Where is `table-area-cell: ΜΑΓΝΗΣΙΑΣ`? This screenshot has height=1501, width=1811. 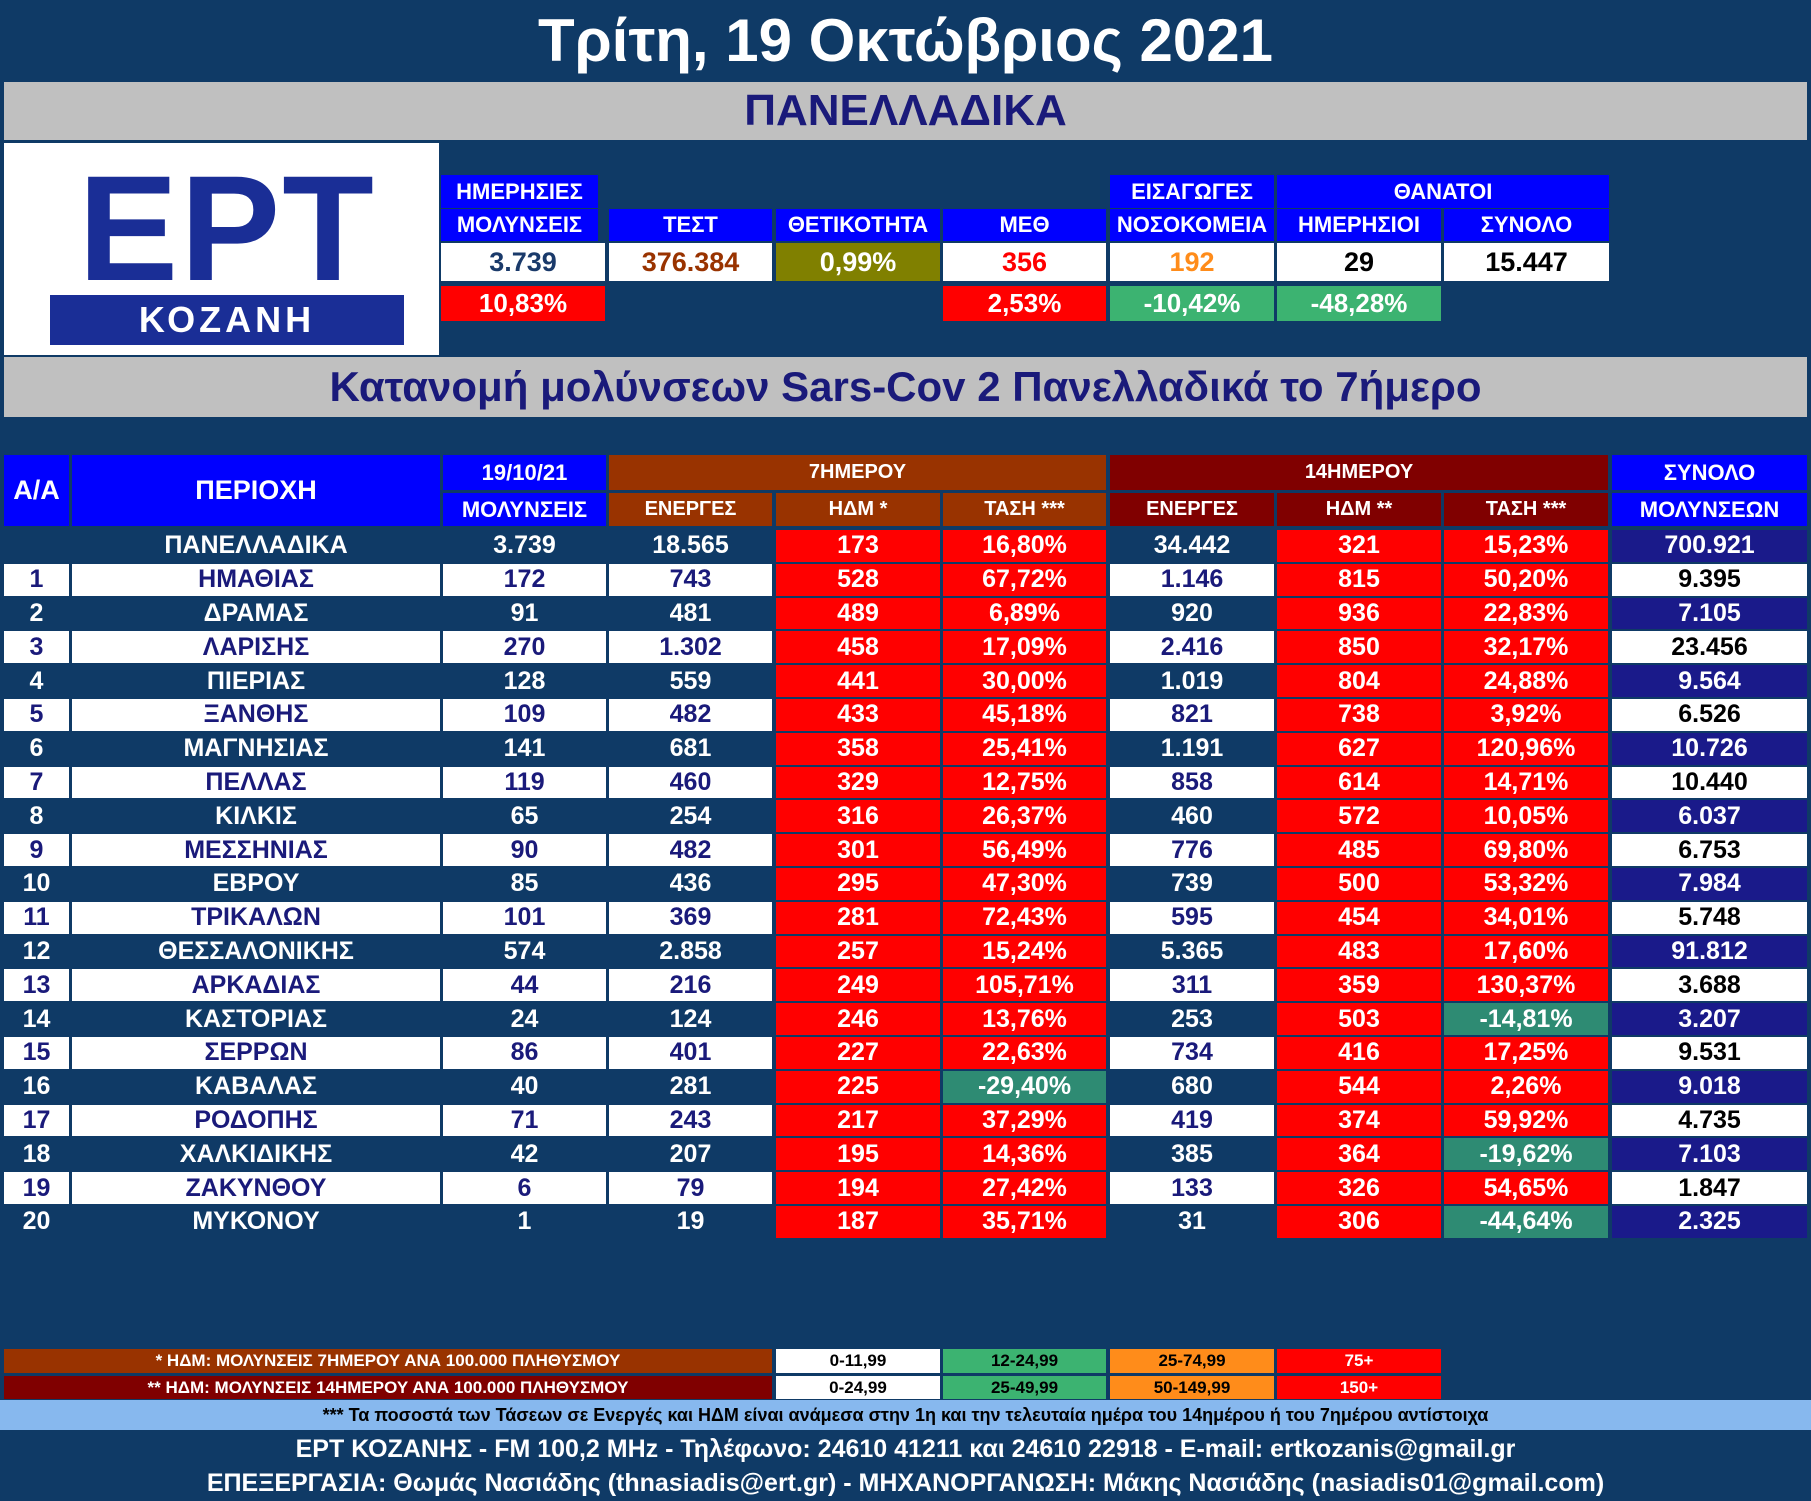
table-area-cell: ΜΑΓΝΗΣΙΑΣ is located at coordinates (256, 748).